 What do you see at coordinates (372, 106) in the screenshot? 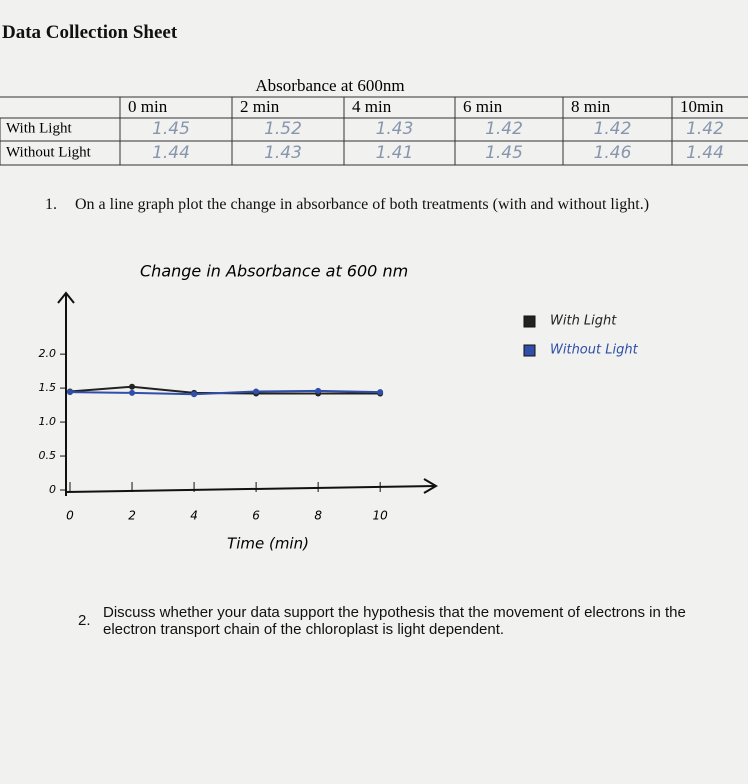
I see `column-header: 4 min` at bounding box center [372, 106].